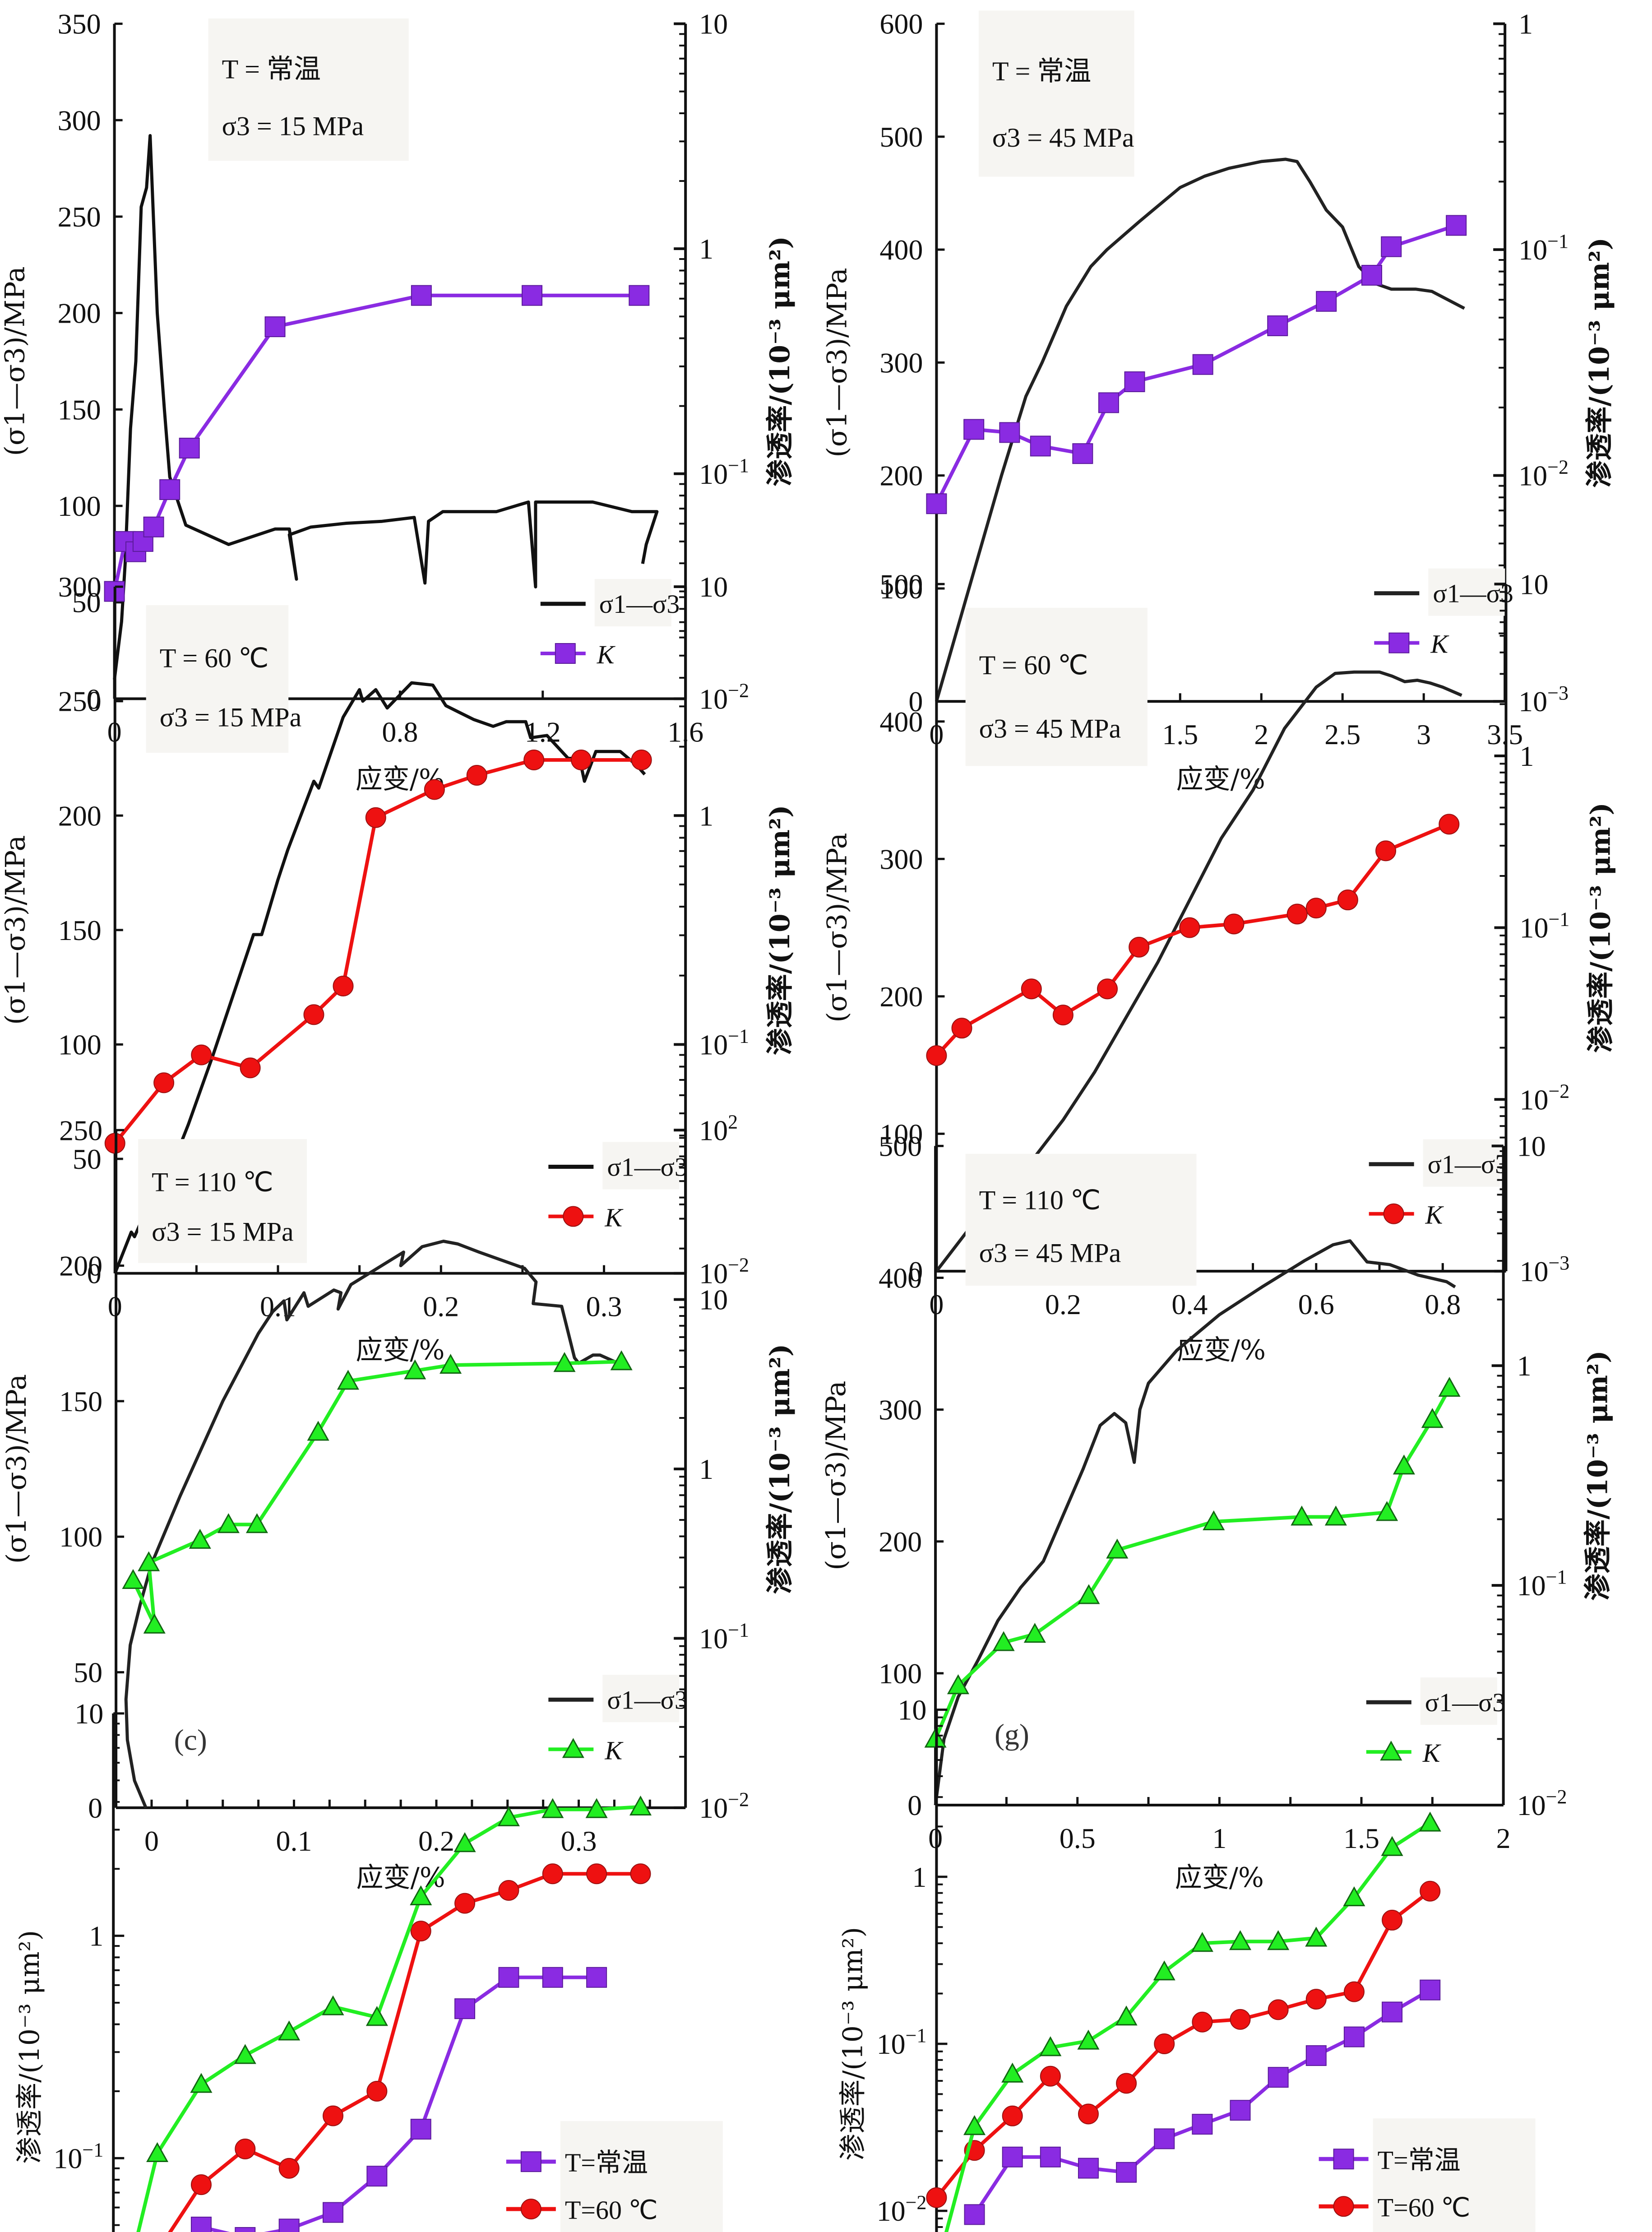 The image size is (1652, 2232). Describe the element at coordinates (1468, 1164) in the screenshot. I see `legend-label-stress: σ1—σ3` at that location.